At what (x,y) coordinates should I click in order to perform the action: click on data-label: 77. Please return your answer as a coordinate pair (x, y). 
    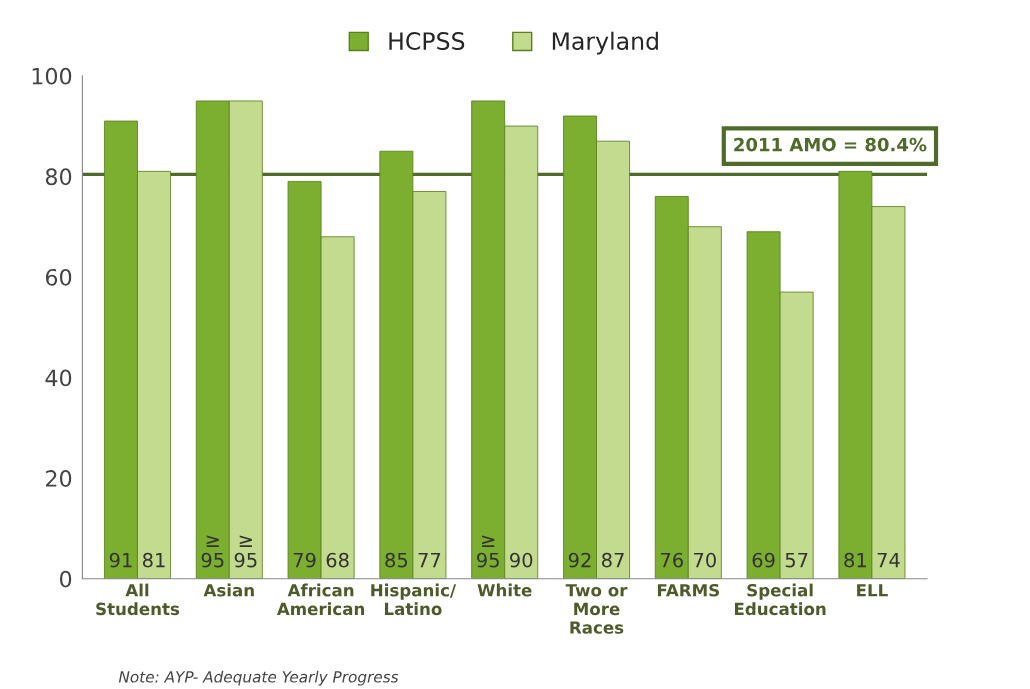
    Looking at the image, I should click on (429, 560).